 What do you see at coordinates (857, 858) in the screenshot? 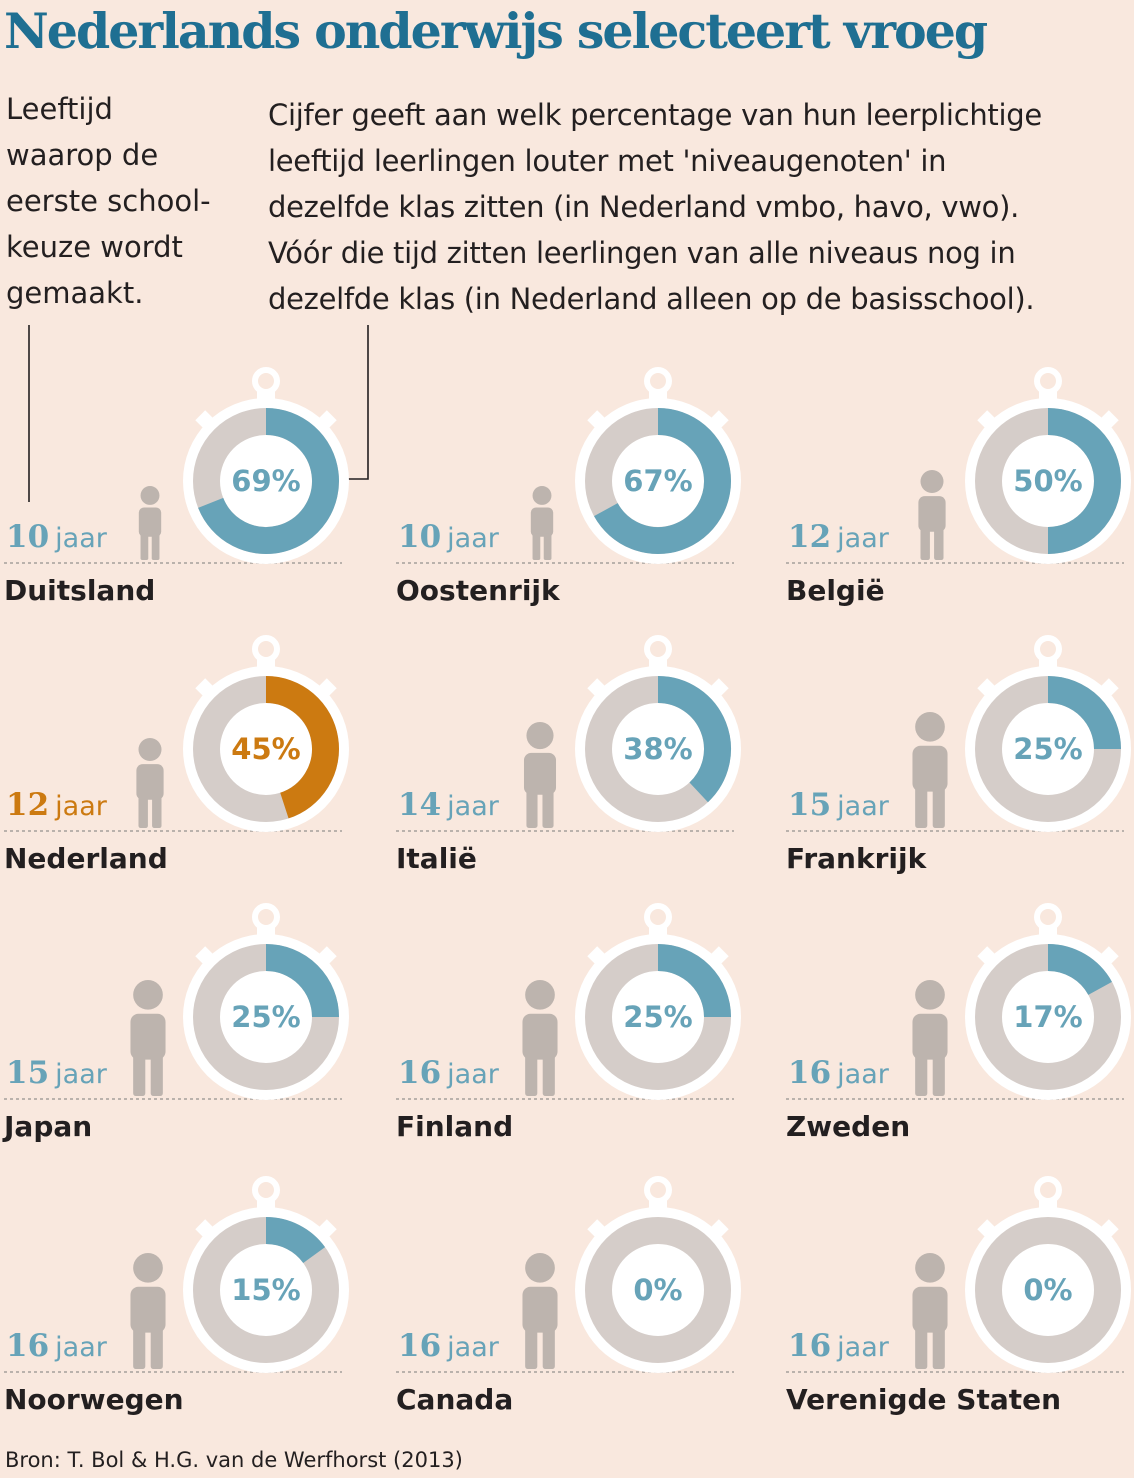
I see `country-name: Frankrijk` at bounding box center [857, 858].